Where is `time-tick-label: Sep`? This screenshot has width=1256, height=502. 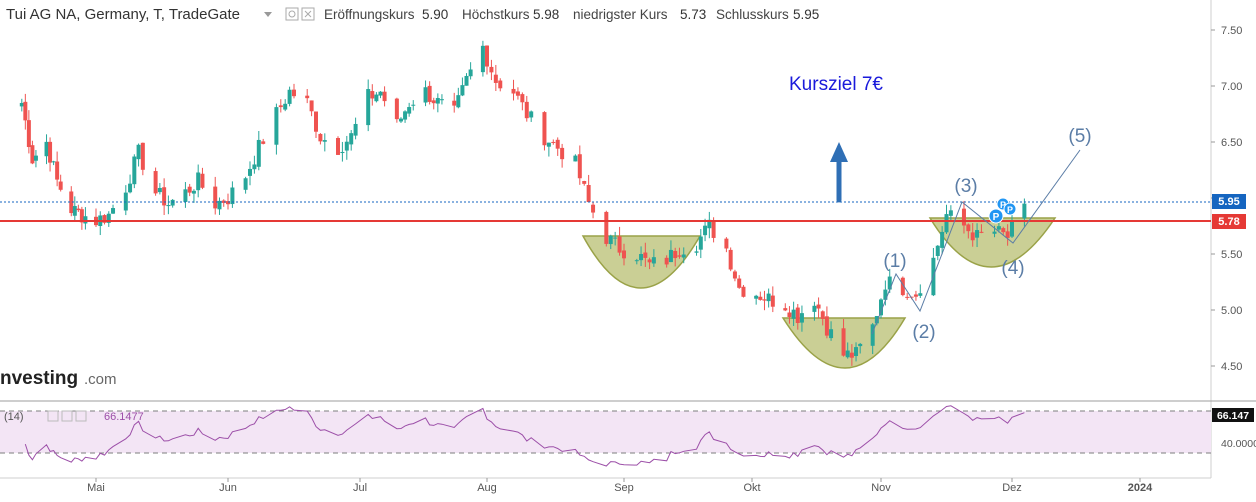
time-tick-label: Sep is located at coordinates (624, 488).